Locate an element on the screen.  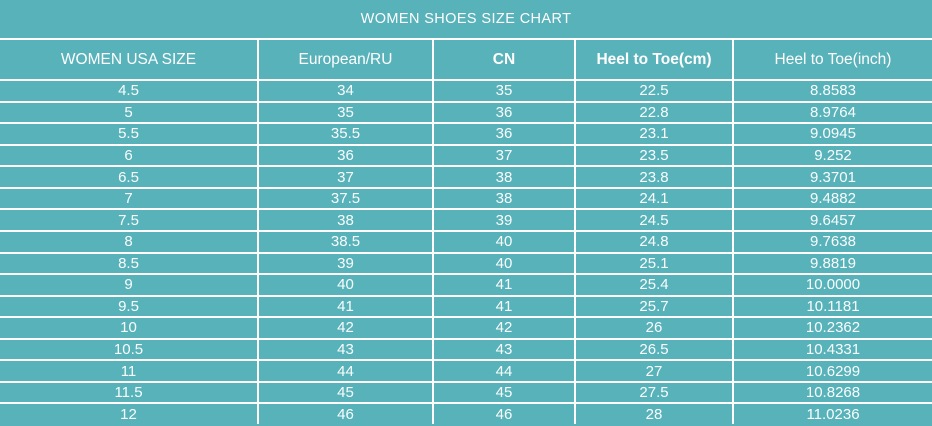
header-cell: European/RU is located at coordinates (345, 59).